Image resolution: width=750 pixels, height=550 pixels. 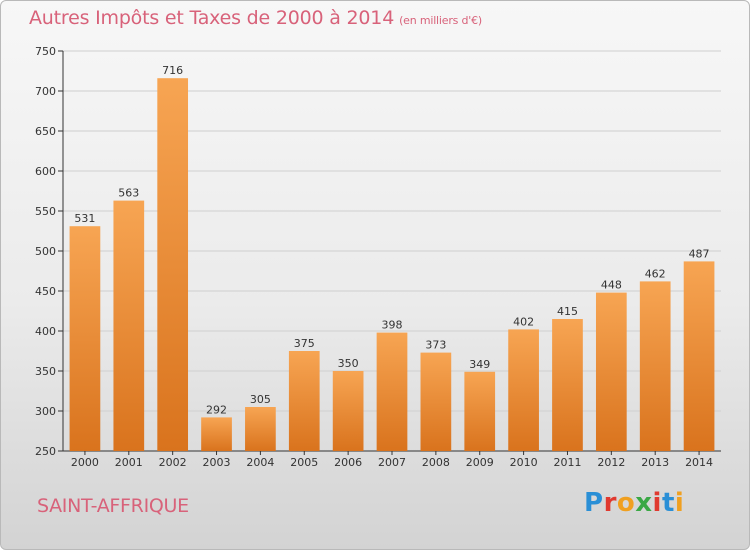 I want to click on y-tick-label: 250, so click(x=45, y=451).